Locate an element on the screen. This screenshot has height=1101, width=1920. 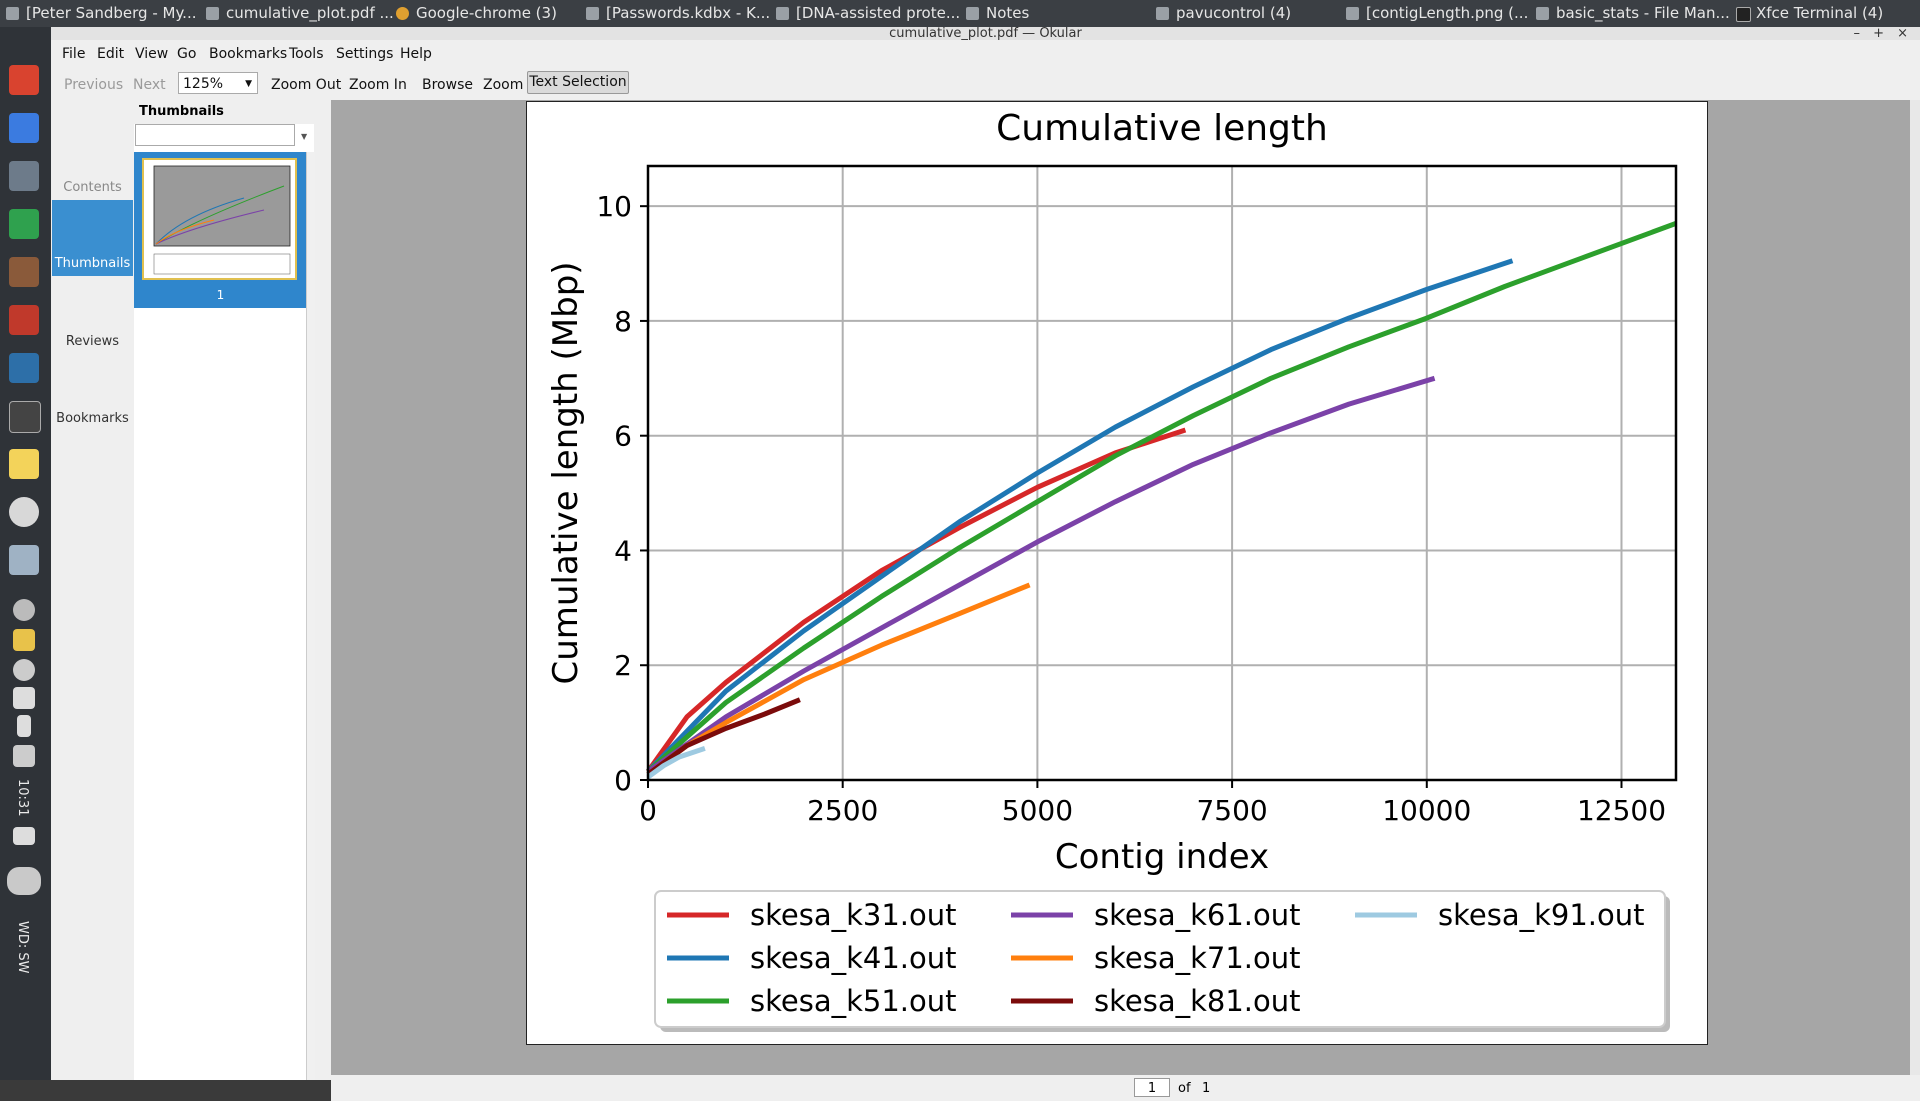
chart-title: Cumulative length is located at coordinates (1162, 128).